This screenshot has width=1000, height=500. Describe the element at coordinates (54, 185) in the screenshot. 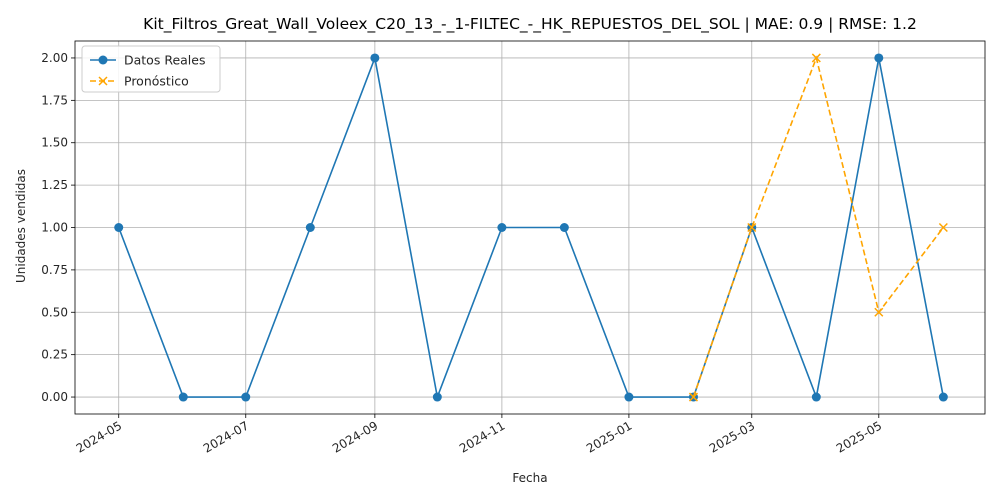

I see `y-tick-label: 1.25` at that location.